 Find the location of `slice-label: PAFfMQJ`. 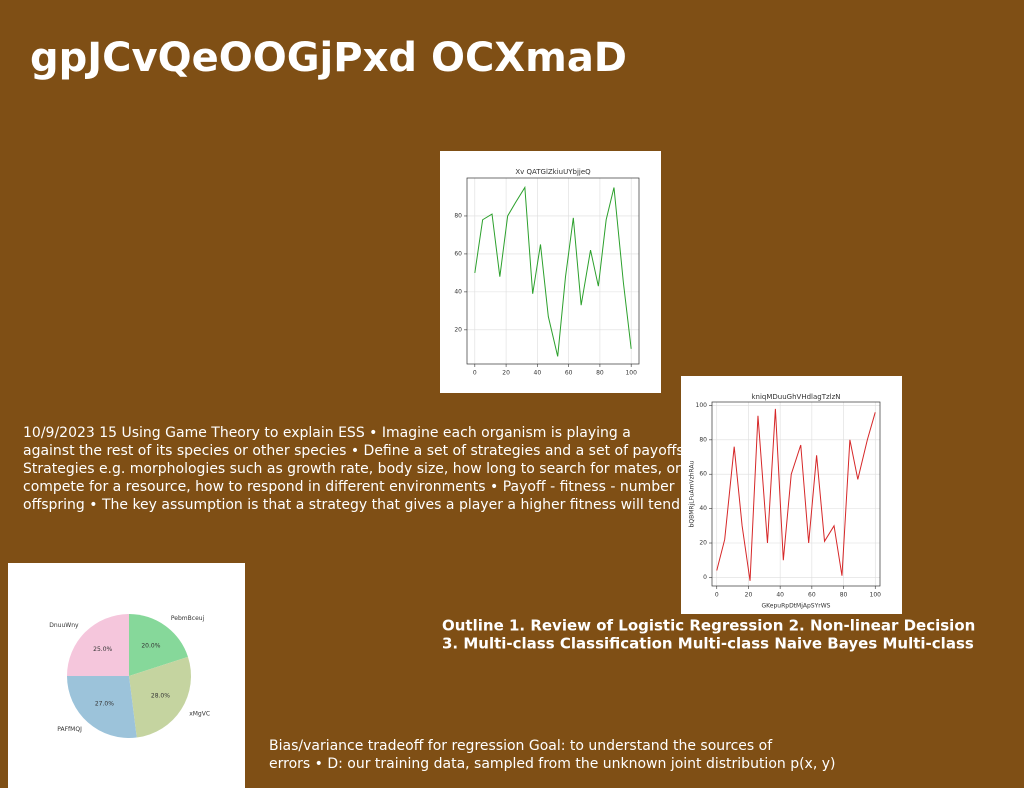

slice-label: PAFfMQJ is located at coordinates (69, 729).